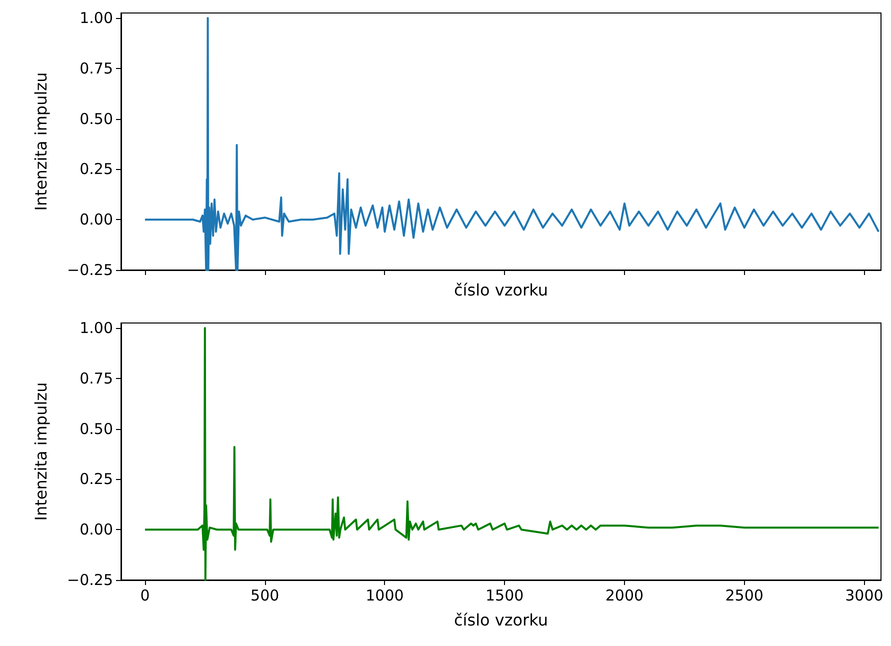 Image resolution: width=891 pixels, height=646 pixels. What do you see at coordinates (145, 595) in the screenshot?
I see `x-tick-label: 0` at bounding box center [145, 595].